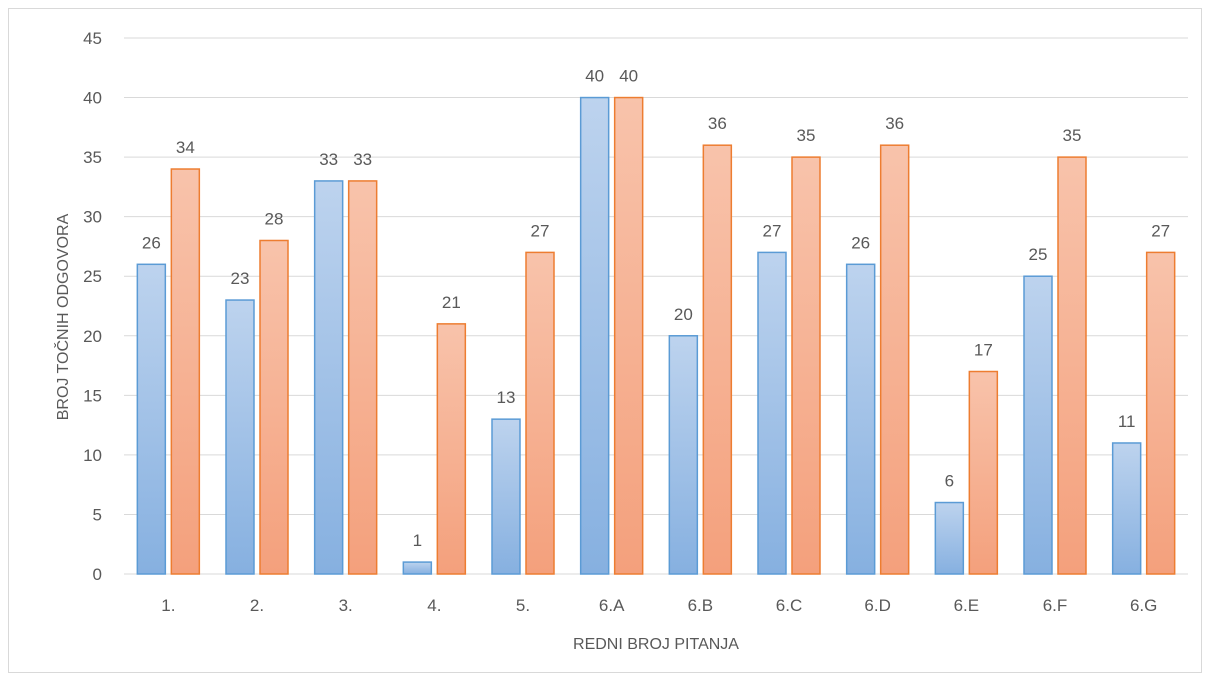 This screenshot has width=1212, height=681. Describe the element at coordinates (434, 605) in the screenshot. I see `x-tick-label: 4.` at that location.